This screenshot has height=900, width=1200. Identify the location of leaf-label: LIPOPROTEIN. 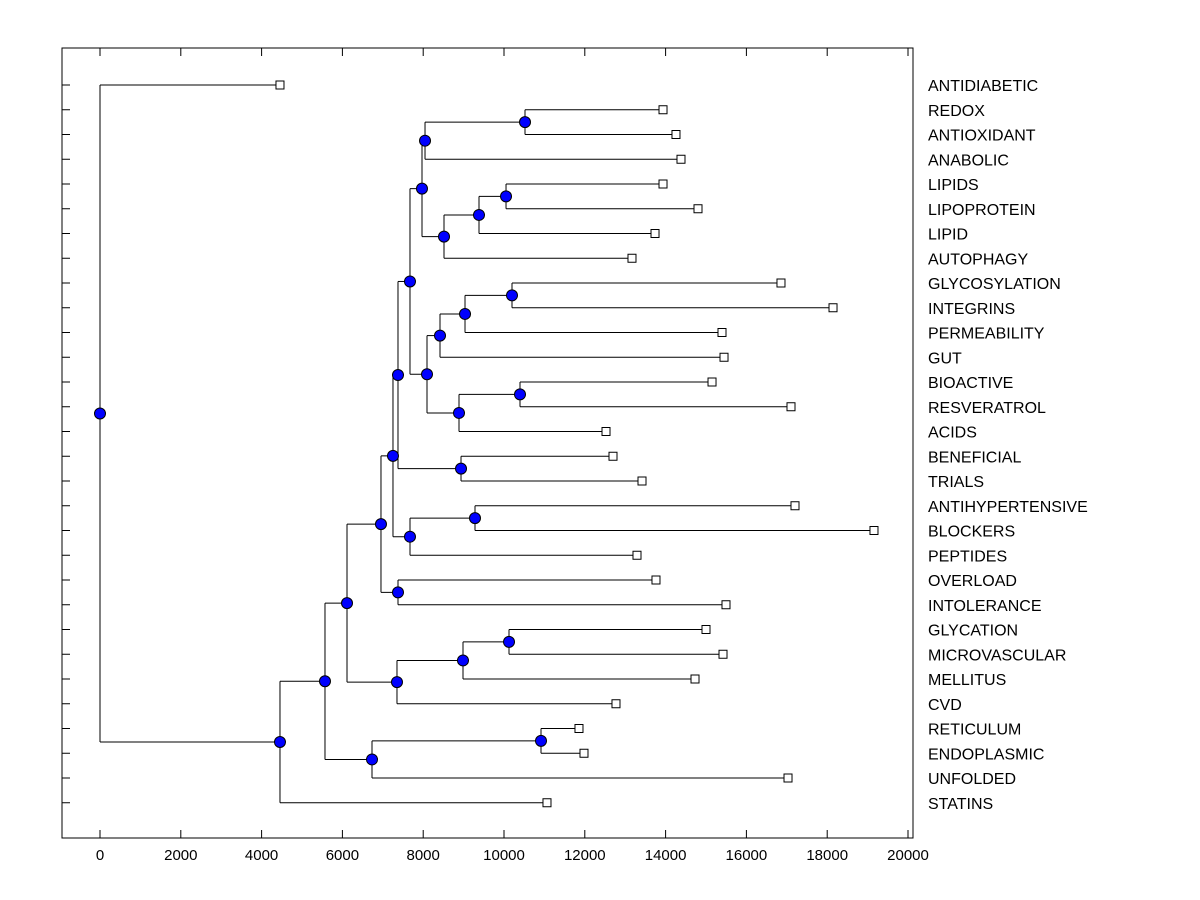
(982, 210).